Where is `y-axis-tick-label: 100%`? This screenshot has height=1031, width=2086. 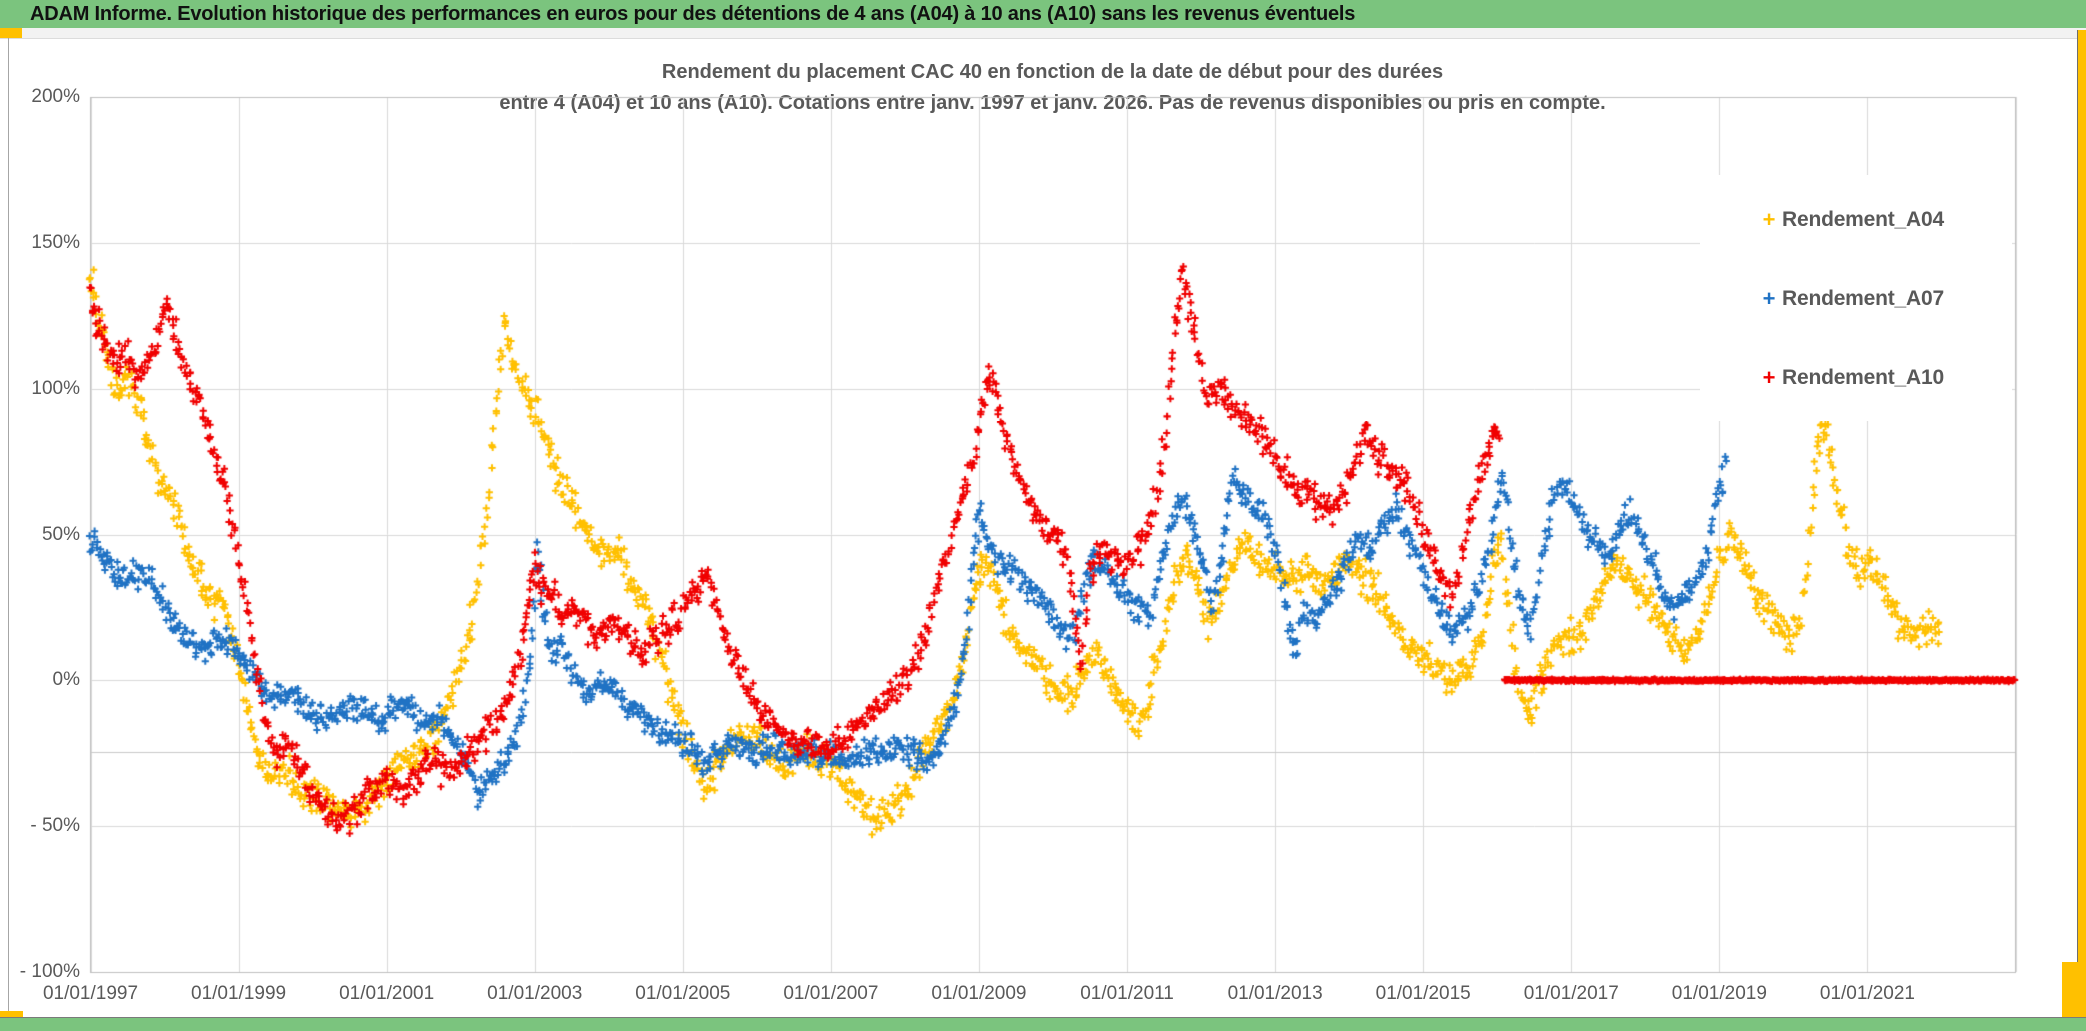
y-axis-tick-label: 100% is located at coordinates (55, 388).